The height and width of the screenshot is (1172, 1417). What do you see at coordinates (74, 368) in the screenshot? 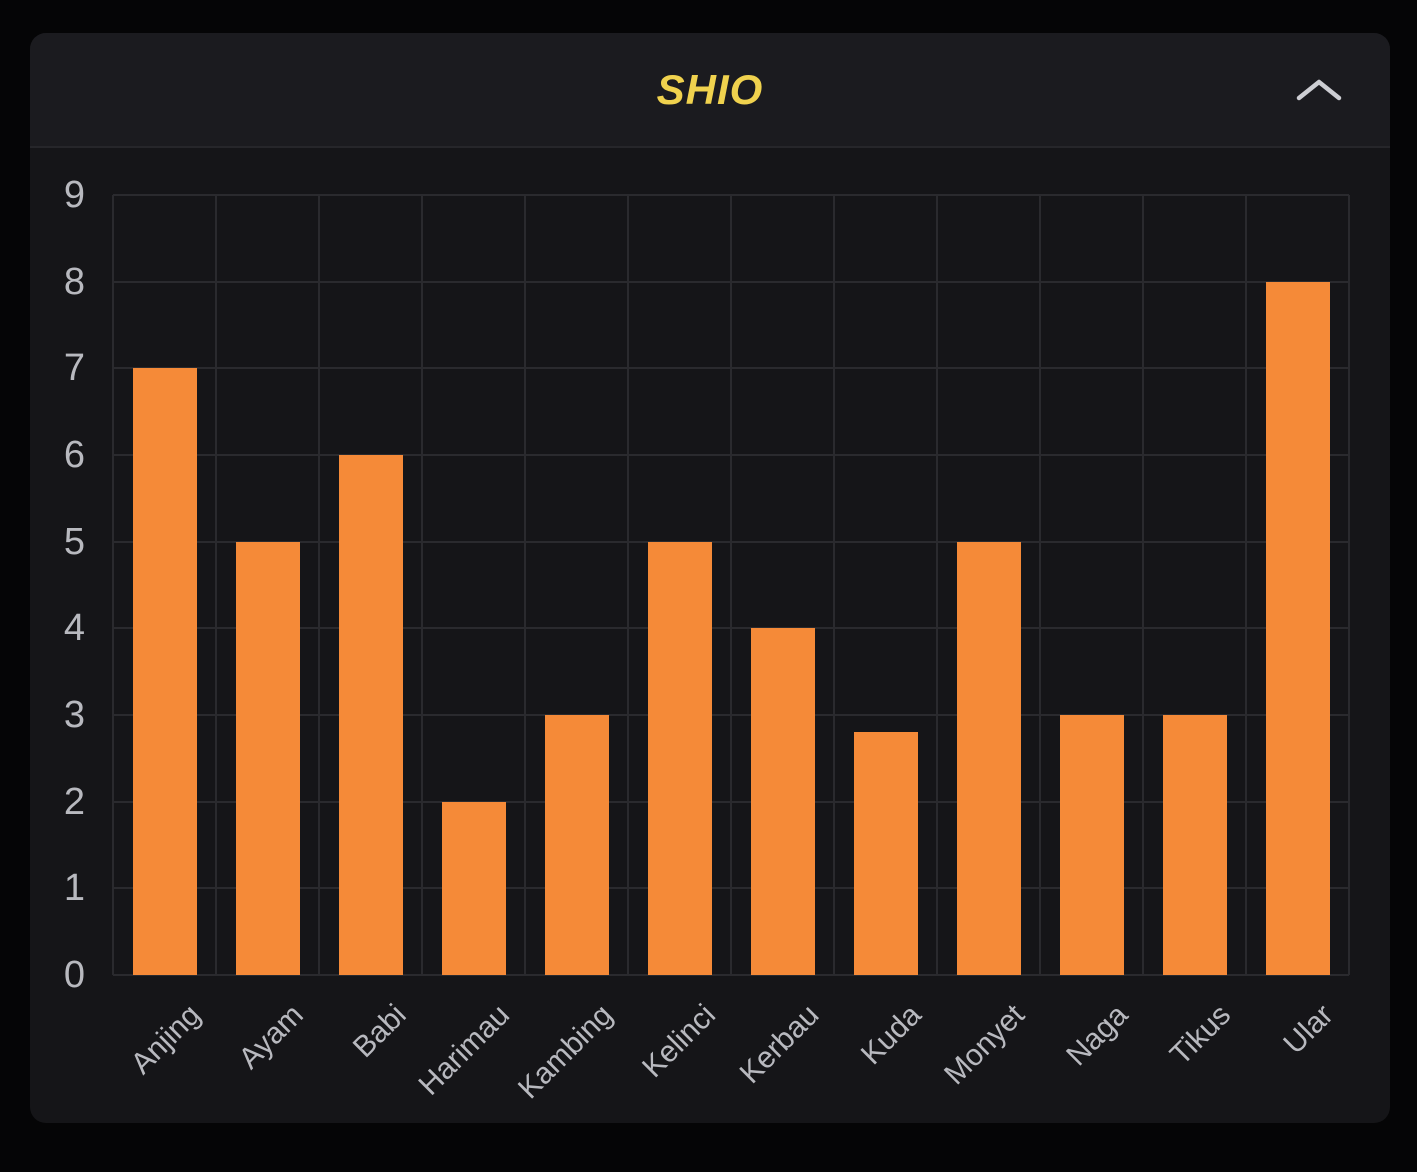
I see `y-tick-label: 7` at bounding box center [74, 368].